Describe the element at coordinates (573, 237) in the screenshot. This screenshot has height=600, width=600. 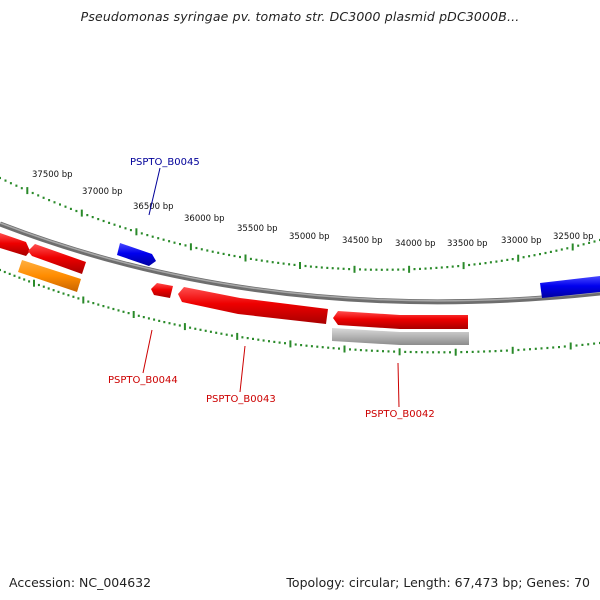
I see `position-label: 32500 bp` at that location.